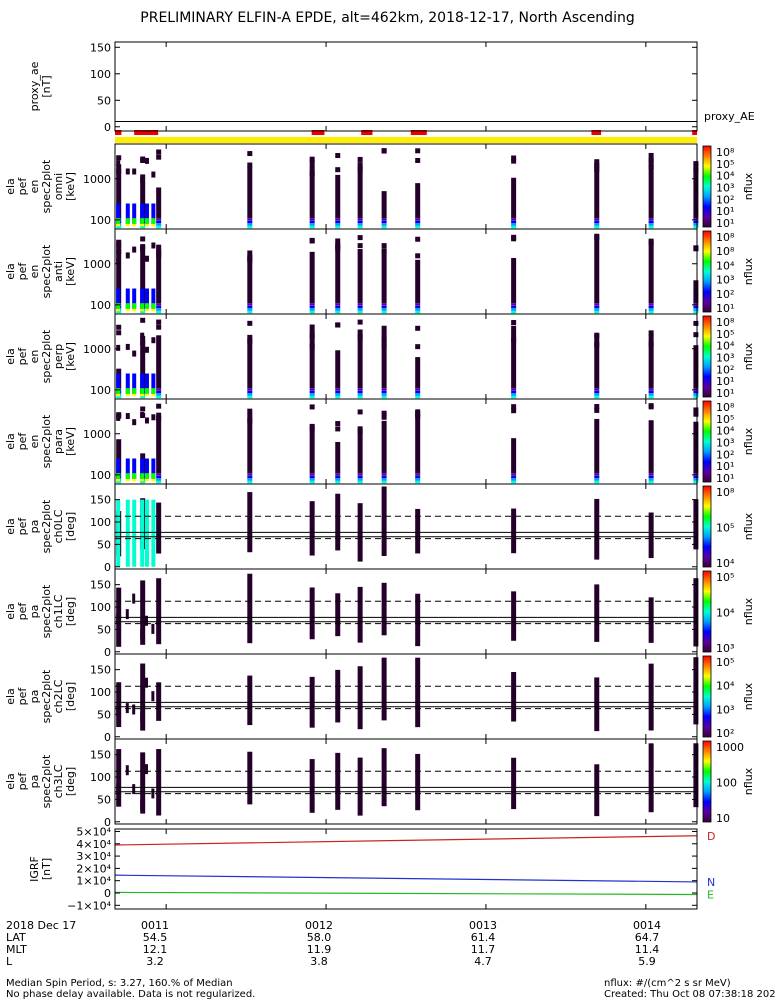  What do you see at coordinates (34, 782) in the screenshot?
I see `y-axis-label: pa` at bounding box center [34, 782].